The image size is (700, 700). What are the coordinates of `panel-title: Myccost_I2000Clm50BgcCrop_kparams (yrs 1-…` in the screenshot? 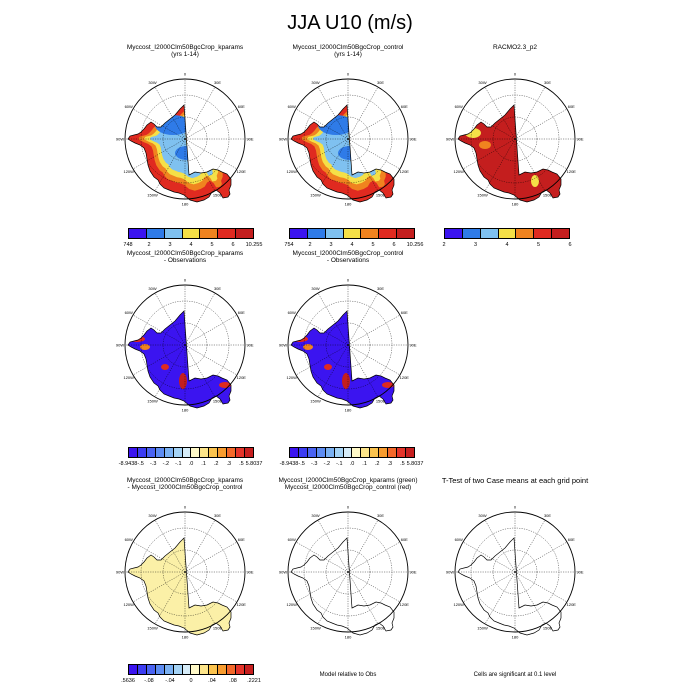 It's located at (185, 51).